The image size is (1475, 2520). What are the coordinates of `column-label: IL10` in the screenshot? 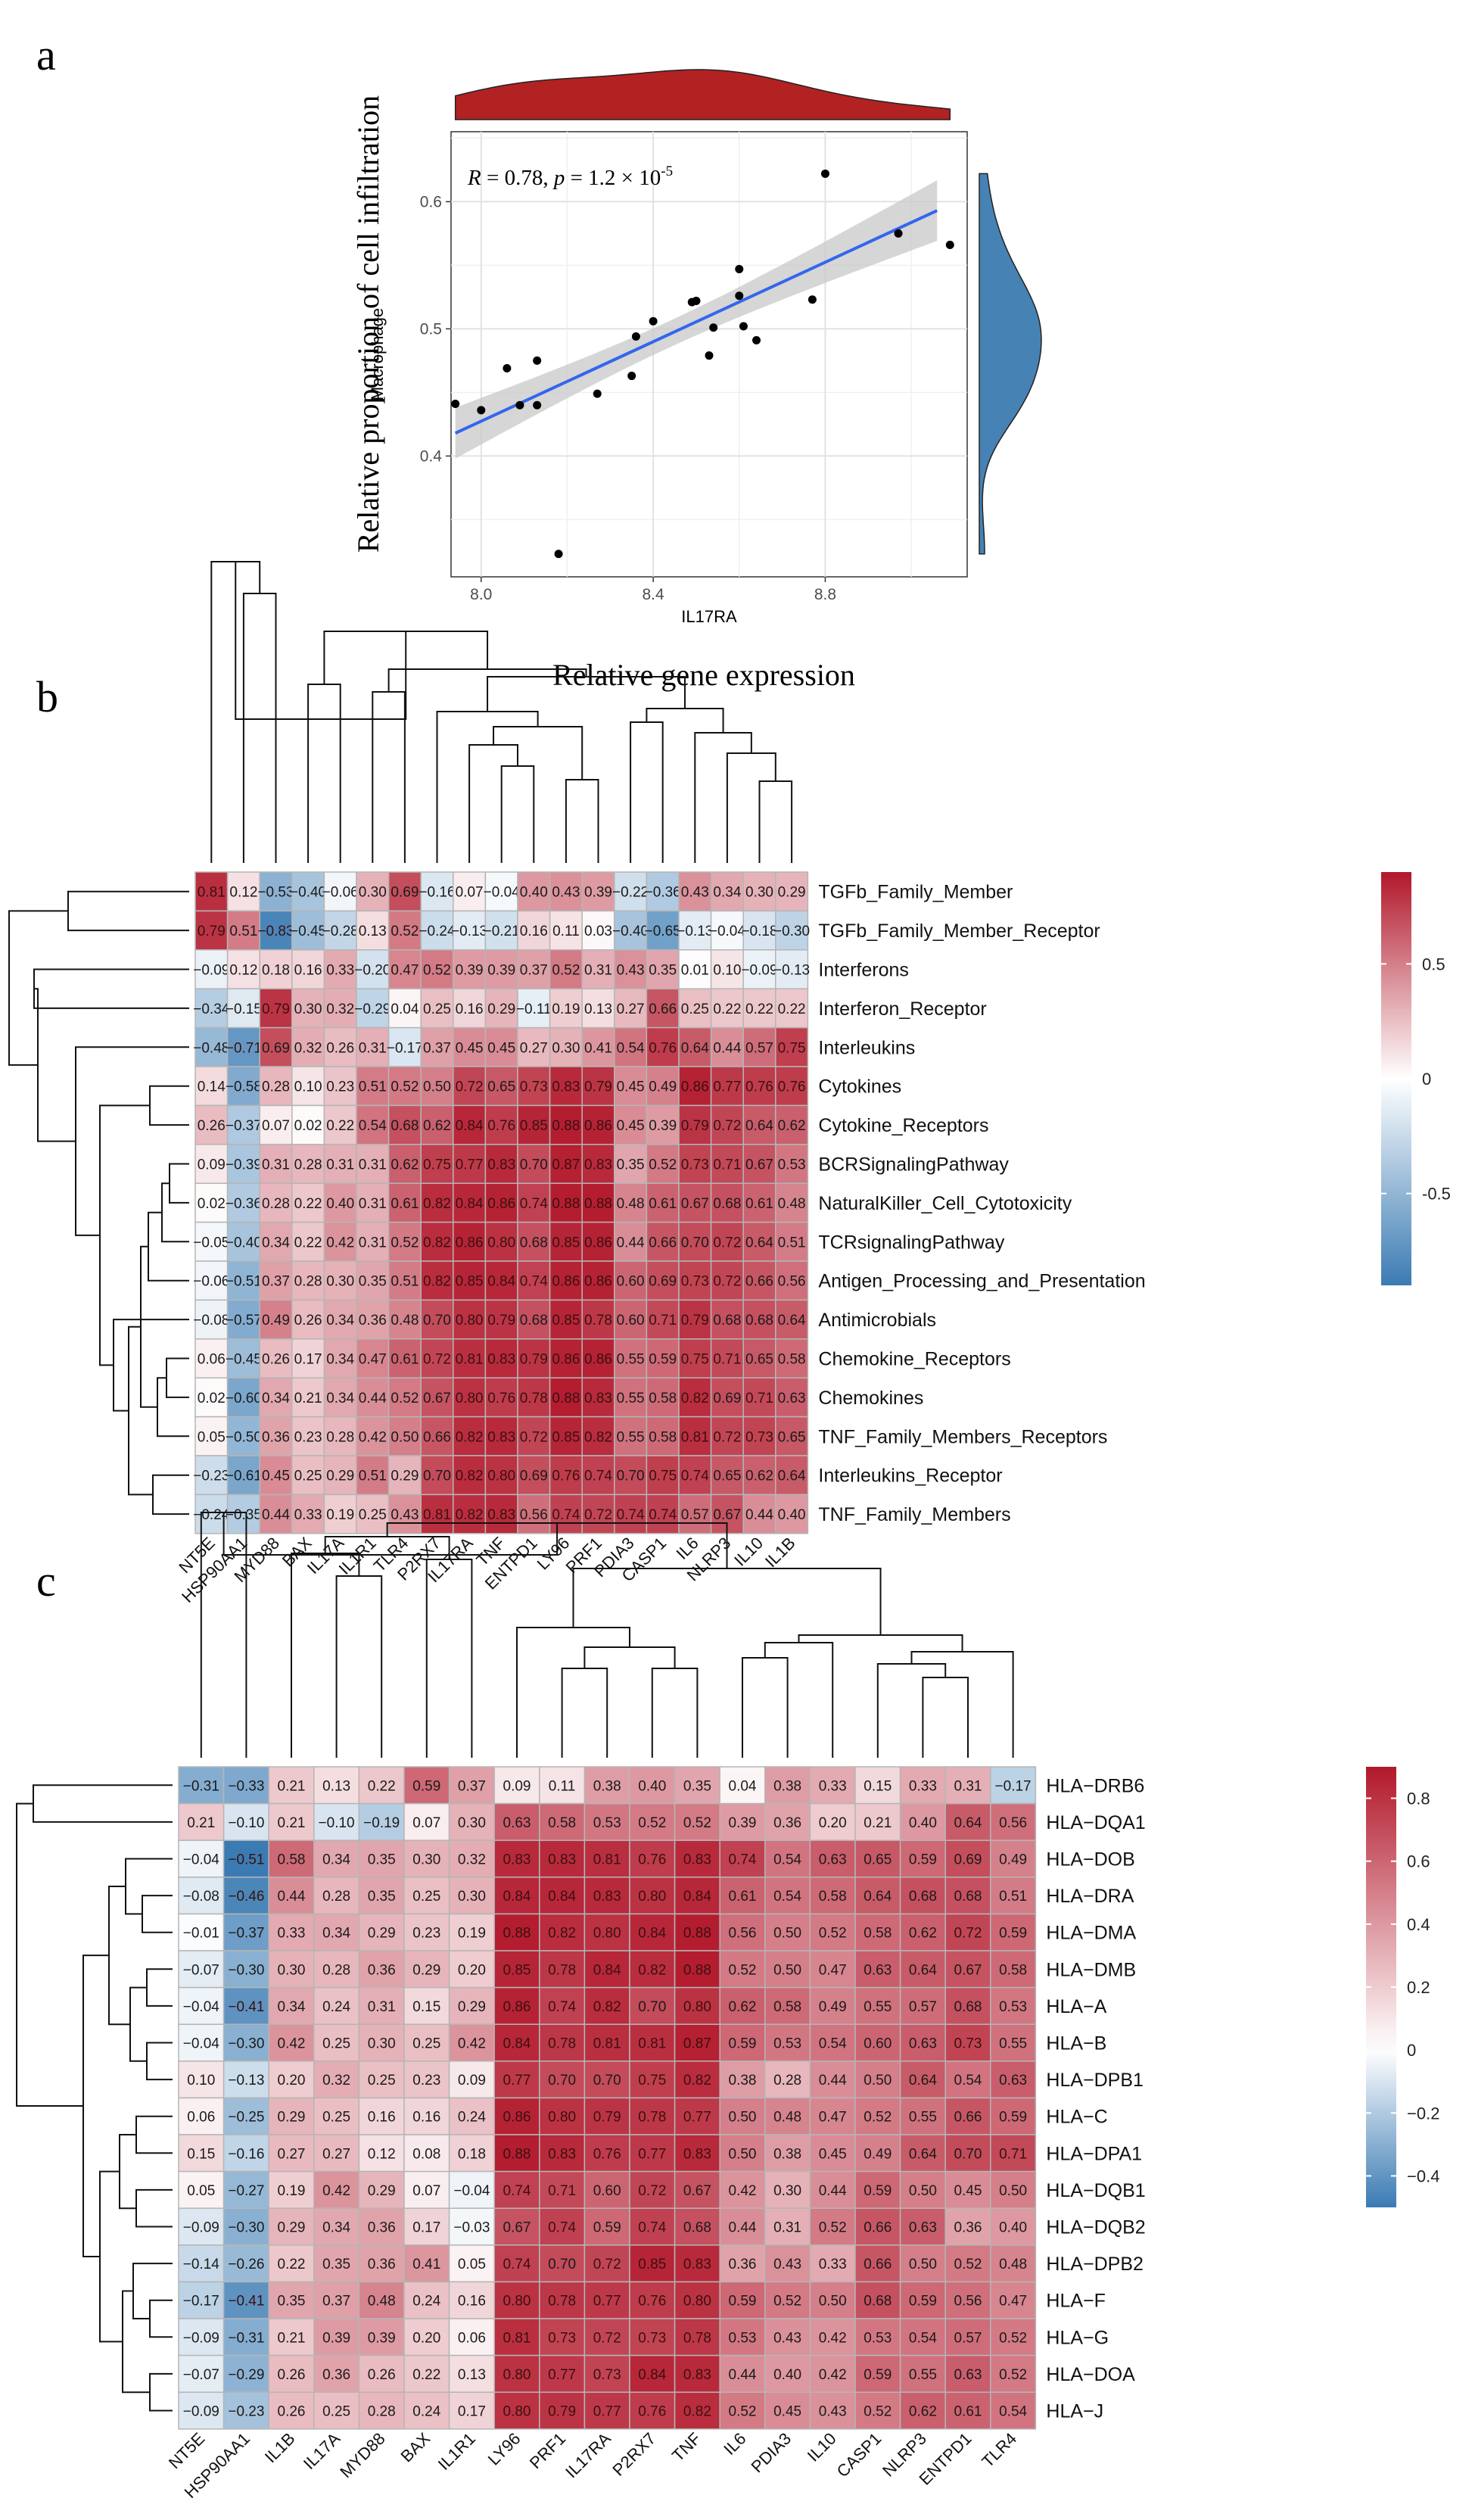 It's located at (822, 2447).